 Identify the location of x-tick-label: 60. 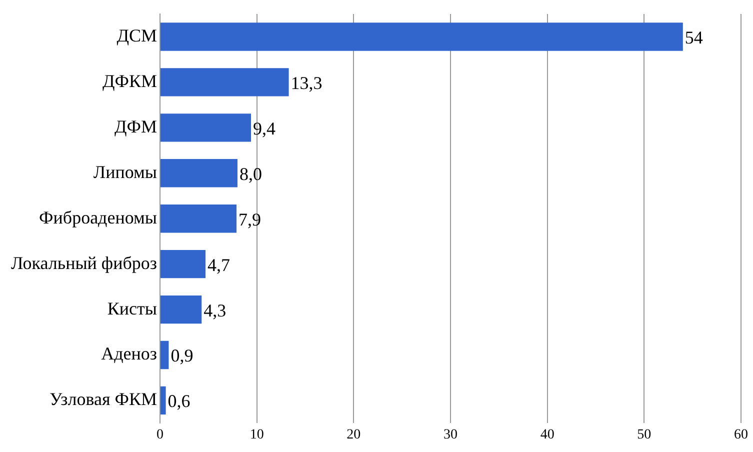
(741, 434).